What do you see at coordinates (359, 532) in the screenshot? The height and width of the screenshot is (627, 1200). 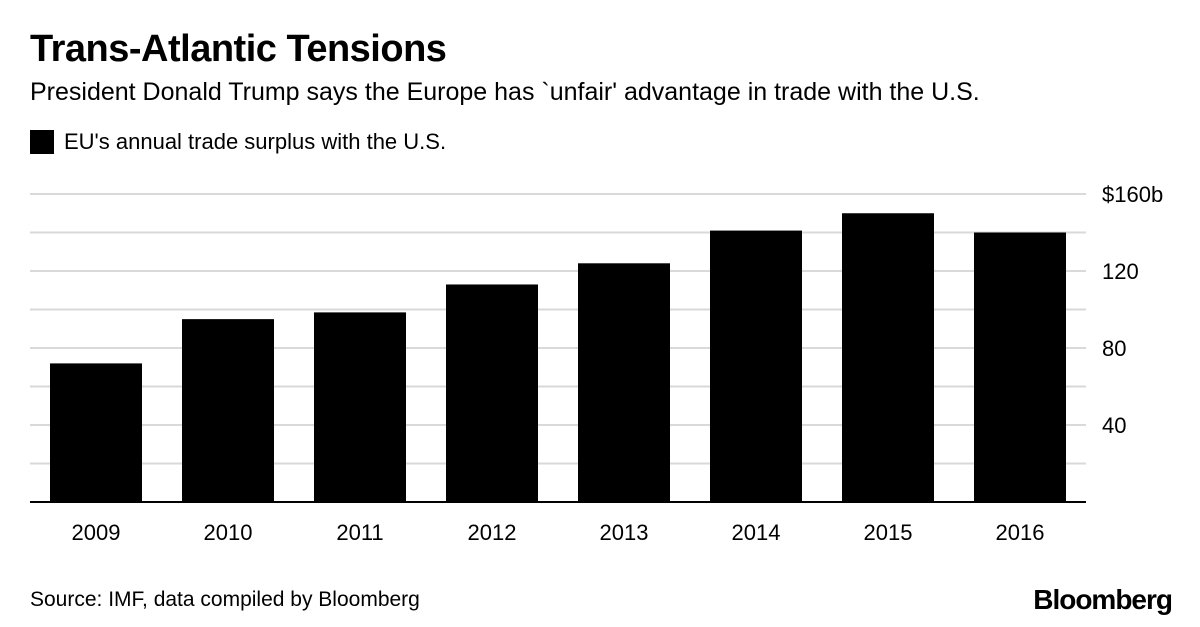 I see `x-tick-label: 2011` at bounding box center [359, 532].